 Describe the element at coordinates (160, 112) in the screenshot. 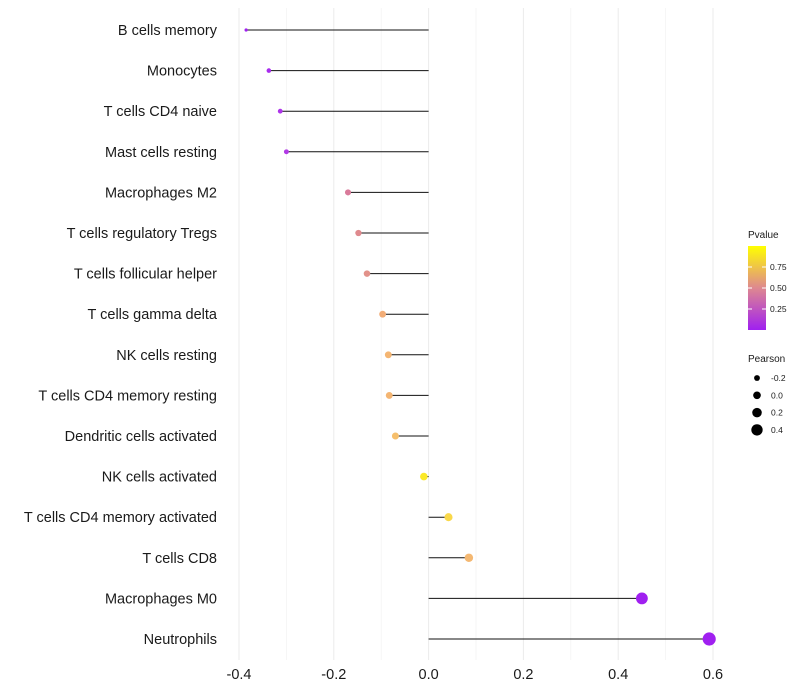

I see `y-category-label: T cells CD4 naive` at that location.